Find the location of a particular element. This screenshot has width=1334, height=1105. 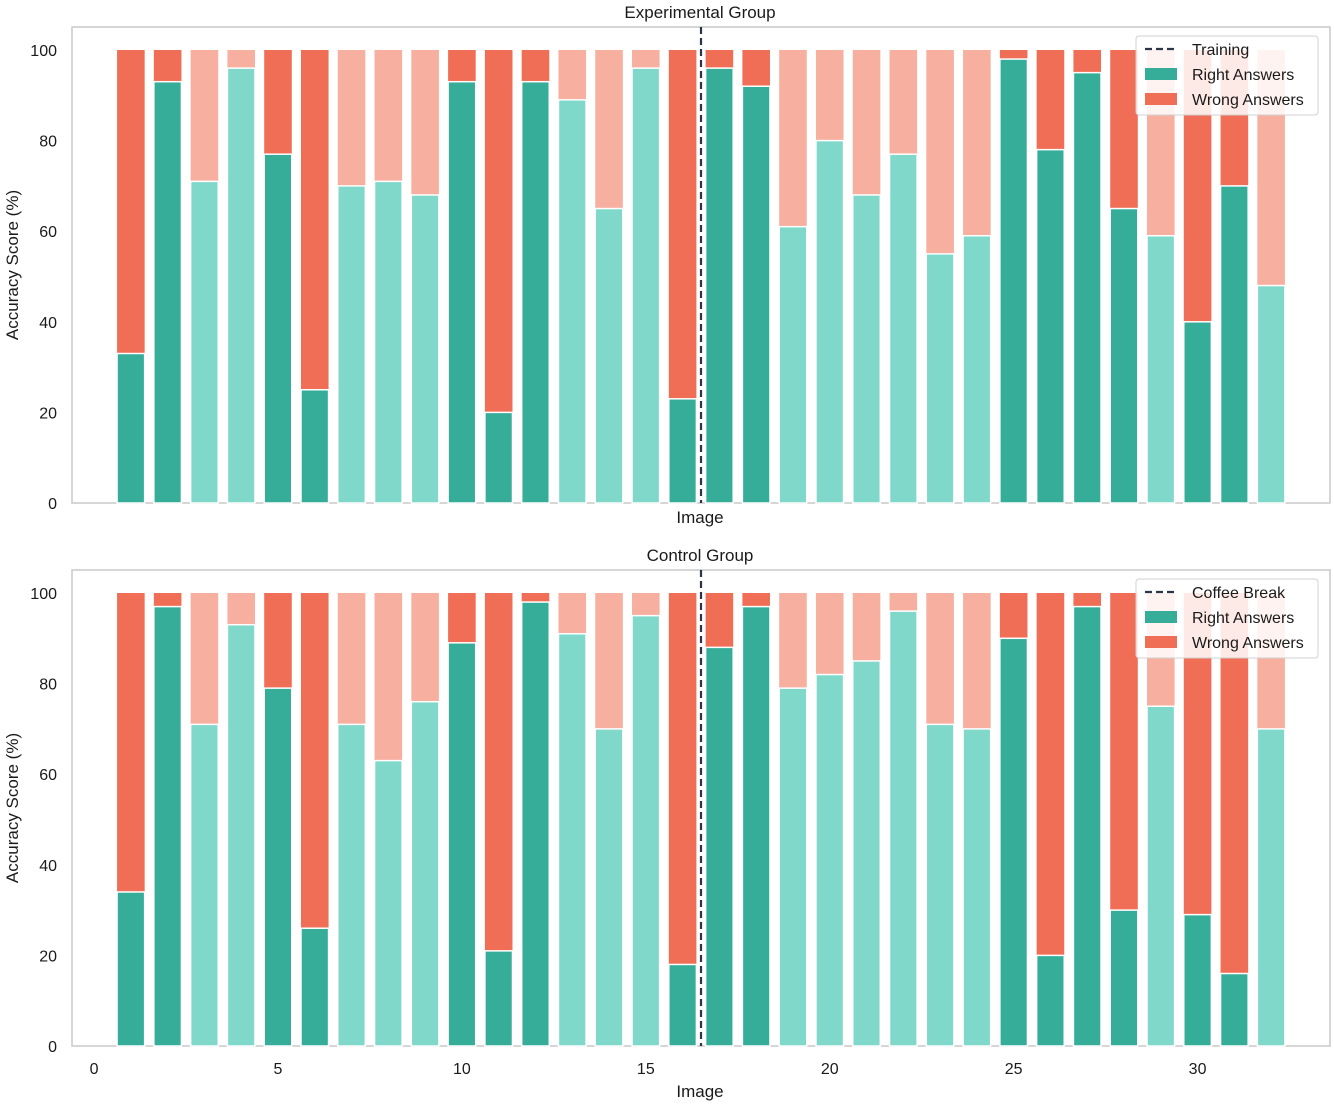

y-tick-label: 0 is located at coordinates (52, 1047).